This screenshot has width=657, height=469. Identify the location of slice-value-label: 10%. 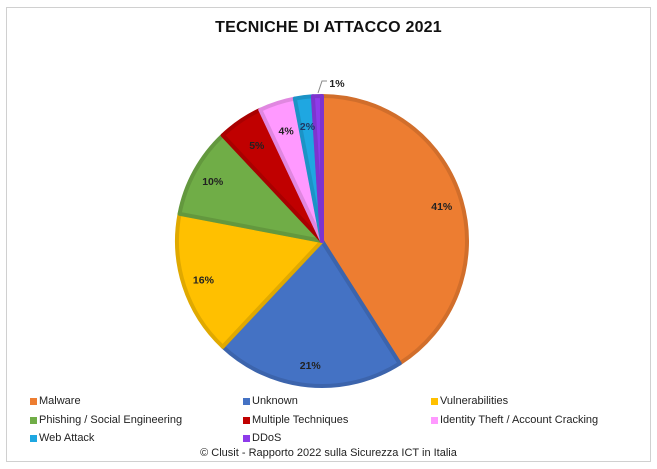
(213, 182).